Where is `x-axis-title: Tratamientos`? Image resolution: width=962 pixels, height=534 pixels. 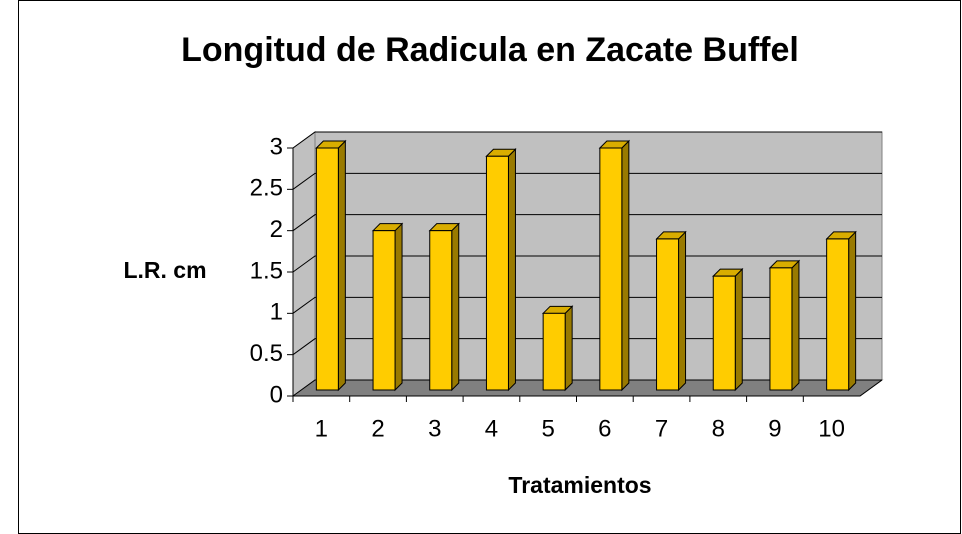
x-axis-title: Tratamientos is located at coordinates (579, 485).